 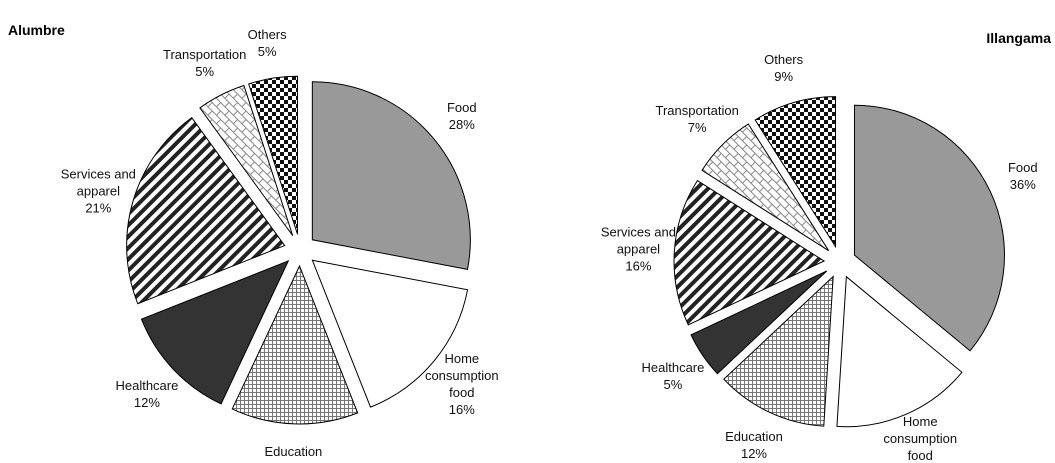 I want to click on slice-label: Transportation 7%, so click(x=697, y=119).